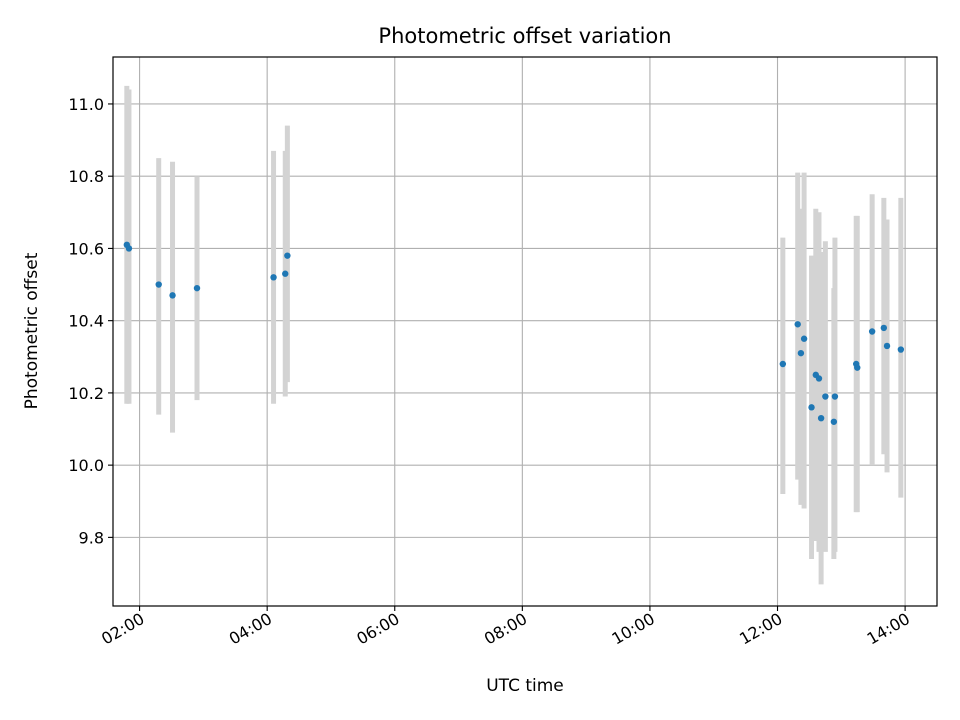  I want to click on y-tick-label: 10.8, so click(86, 176).